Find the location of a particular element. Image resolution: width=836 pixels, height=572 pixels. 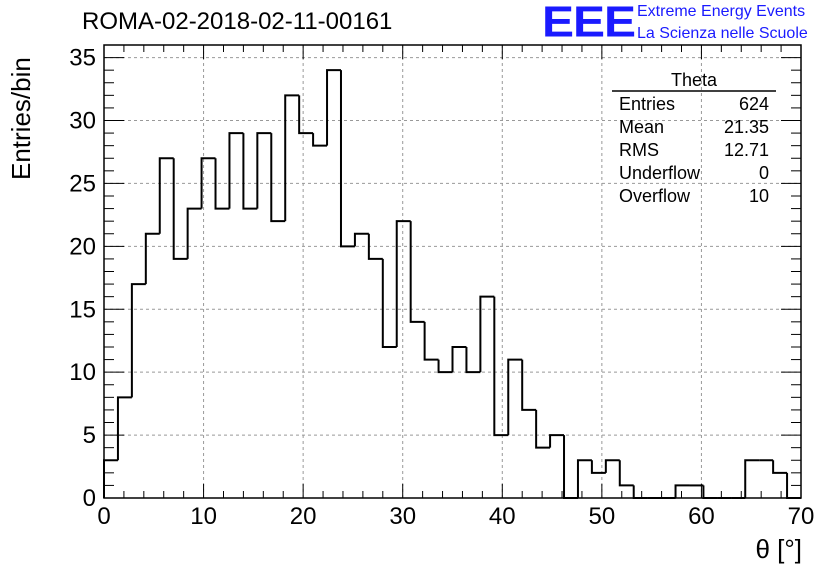

y-tick-label: 10 is located at coordinates (82, 372).